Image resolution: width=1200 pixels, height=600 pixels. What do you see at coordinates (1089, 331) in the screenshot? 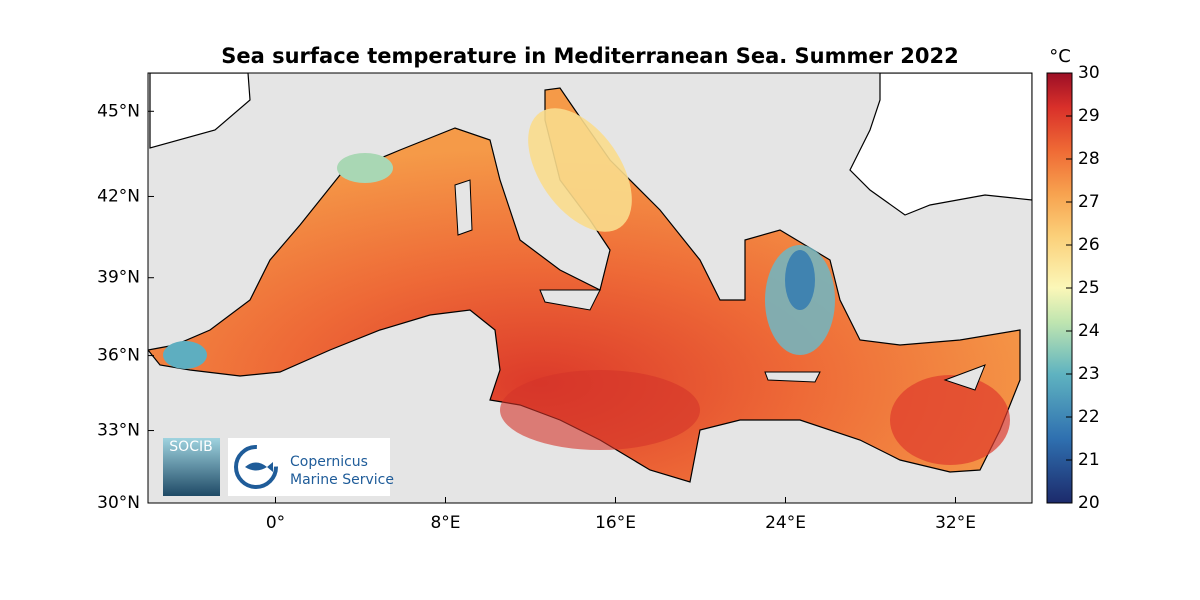
I see `colorbar-tick-label: 24` at bounding box center [1089, 331].